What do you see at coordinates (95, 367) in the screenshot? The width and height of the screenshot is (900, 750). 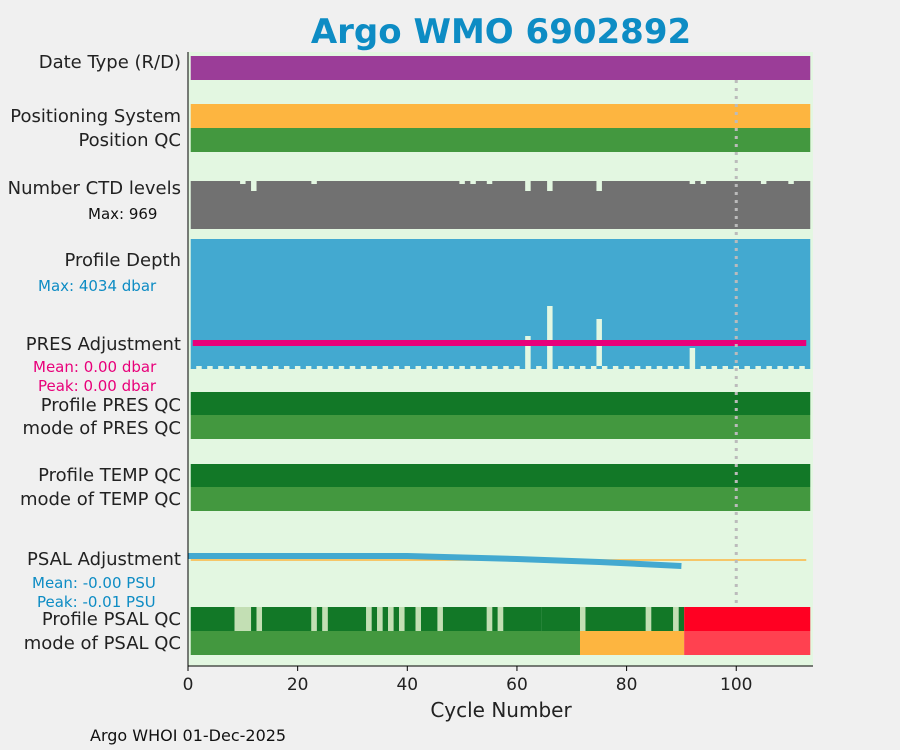 I see `pres-mean-text: Mean: 0.00 dbar` at bounding box center [95, 367].